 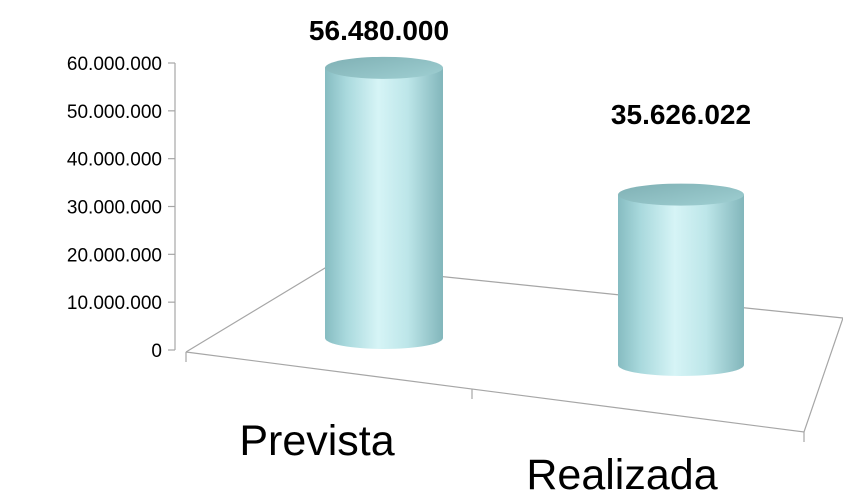 What do you see at coordinates (114, 112) in the screenshot?
I see `y-tick-label: 50.000.000` at bounding box center [114, 112].